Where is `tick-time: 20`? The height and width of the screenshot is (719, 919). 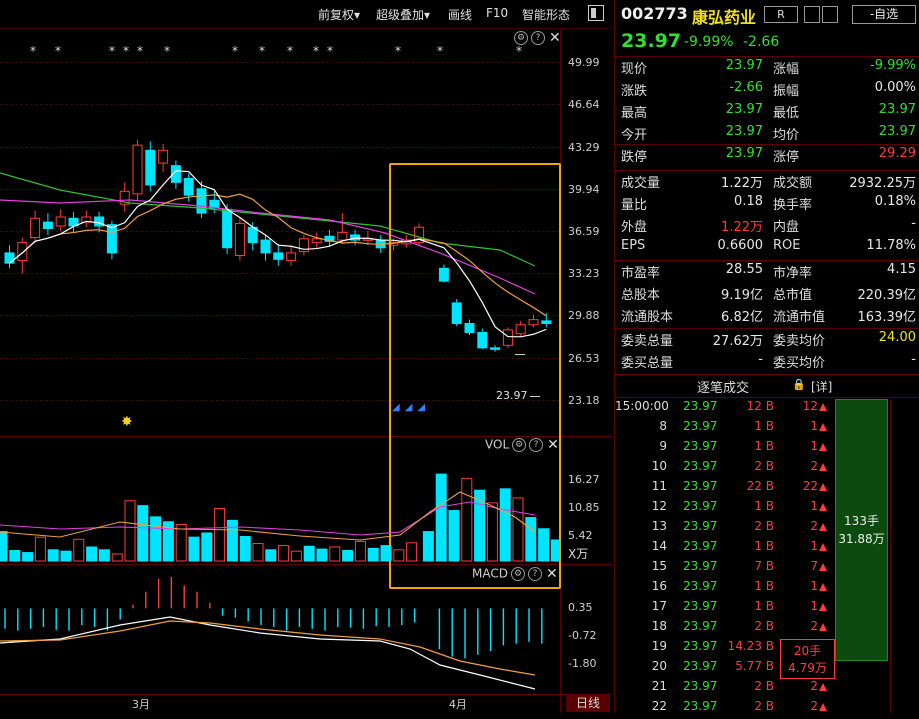 tick-time: 20 is located at coordinates (659, 666).